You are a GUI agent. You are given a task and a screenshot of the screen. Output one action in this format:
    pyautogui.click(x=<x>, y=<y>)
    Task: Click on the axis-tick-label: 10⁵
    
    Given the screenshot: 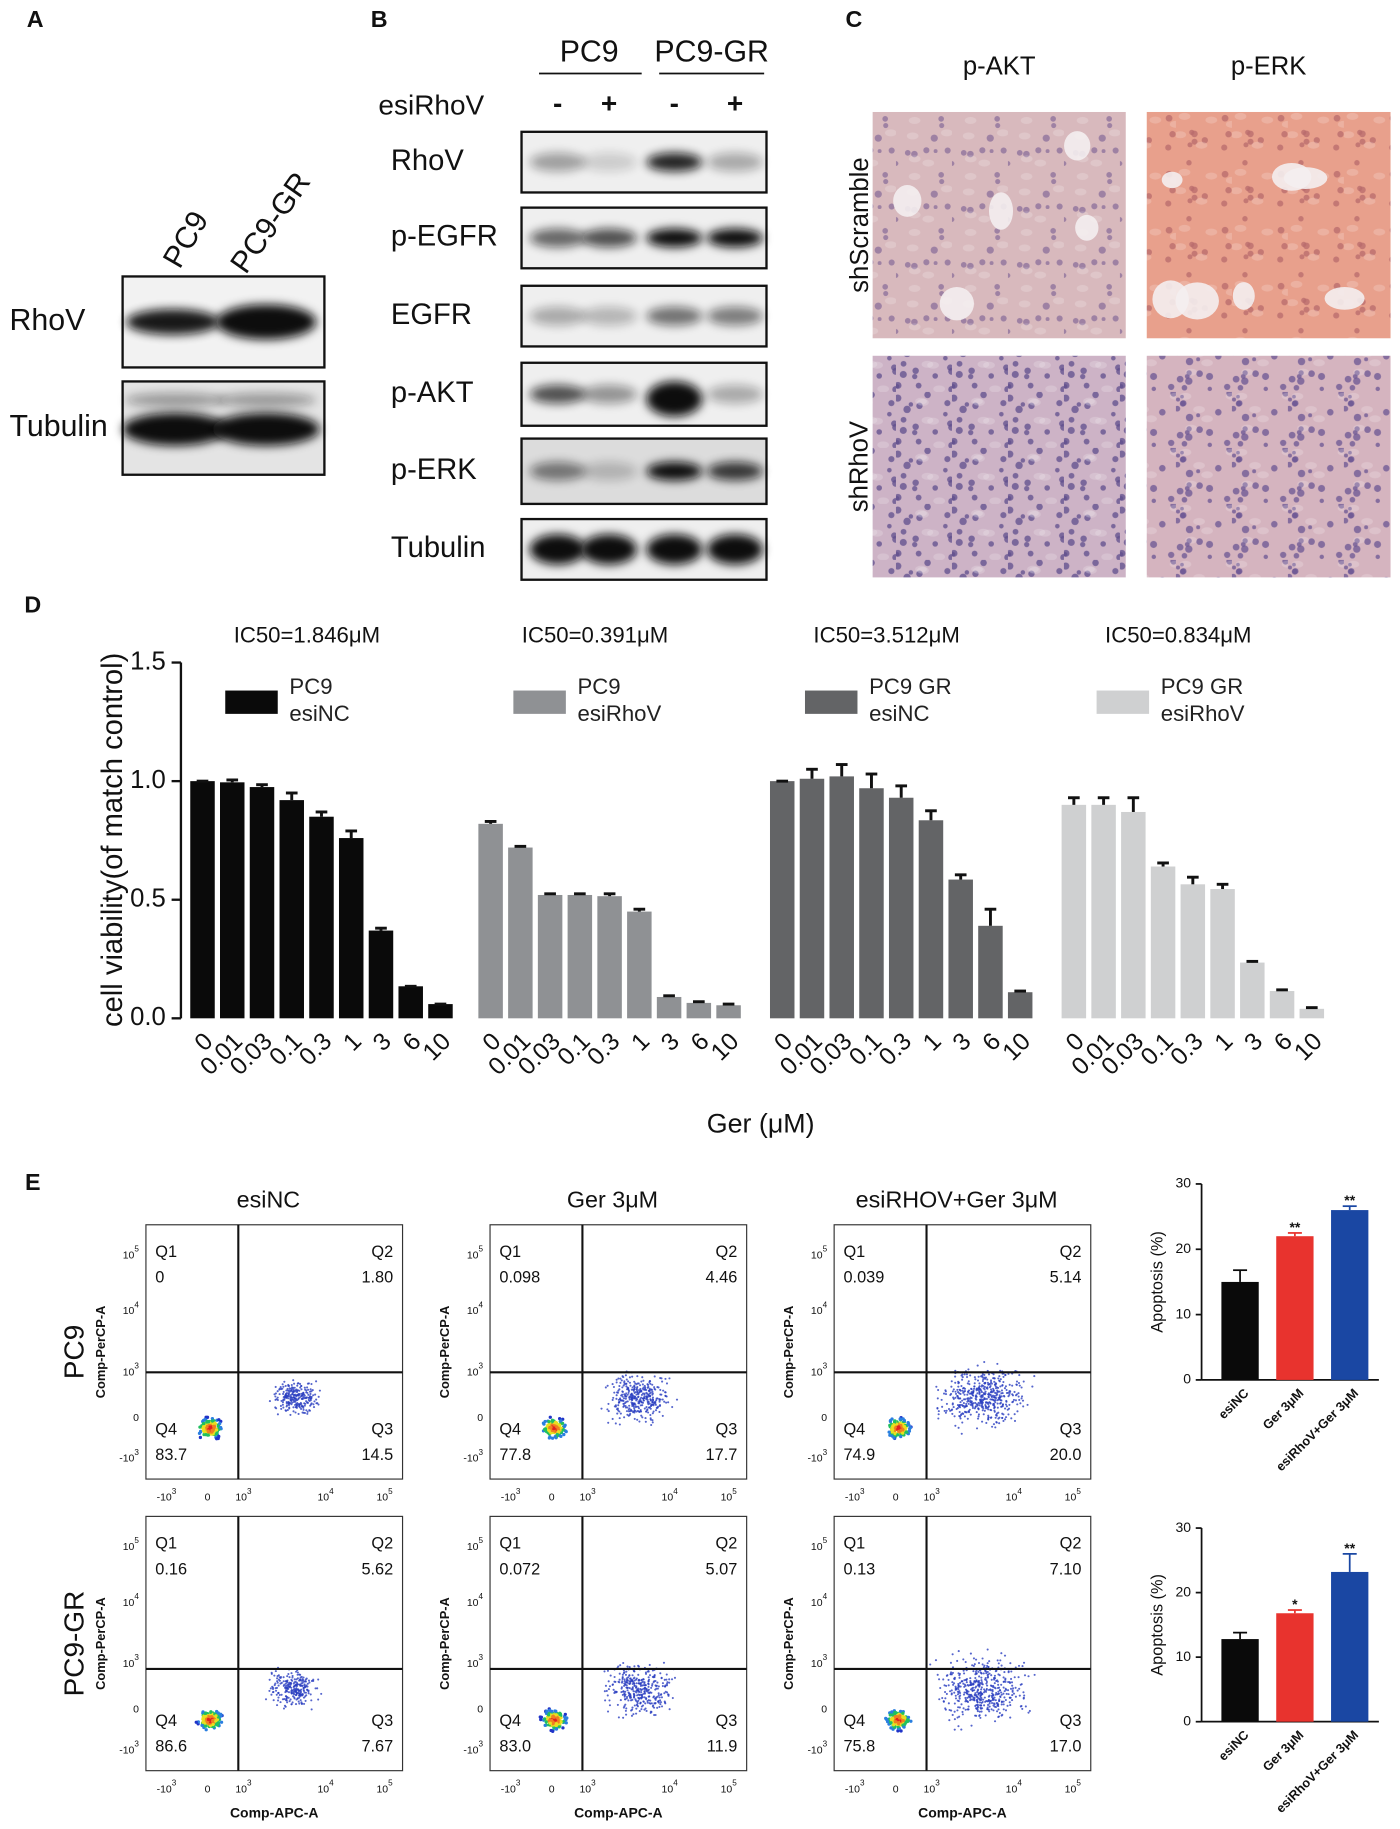 What is the action you would take?
    pyautogui.click(x=819, y=1544)
    